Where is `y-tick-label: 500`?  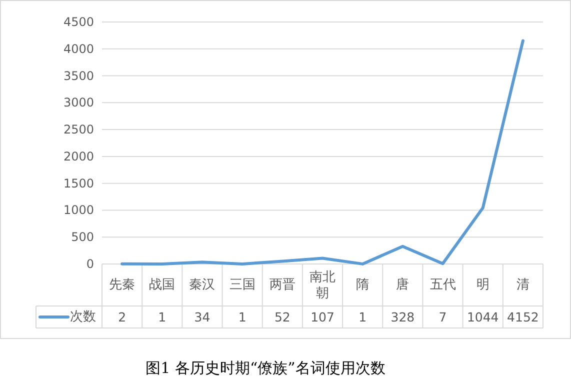 y-tick-label: 500 is located at coordinates (82, 237).